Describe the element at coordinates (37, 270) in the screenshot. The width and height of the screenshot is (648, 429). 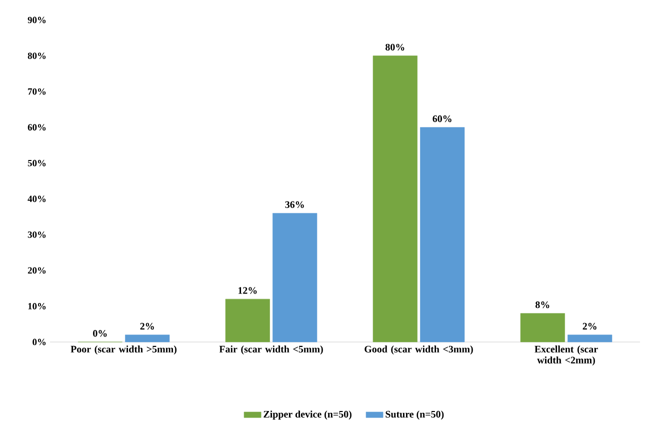
I see `y-tick-label: 20%` at that location.